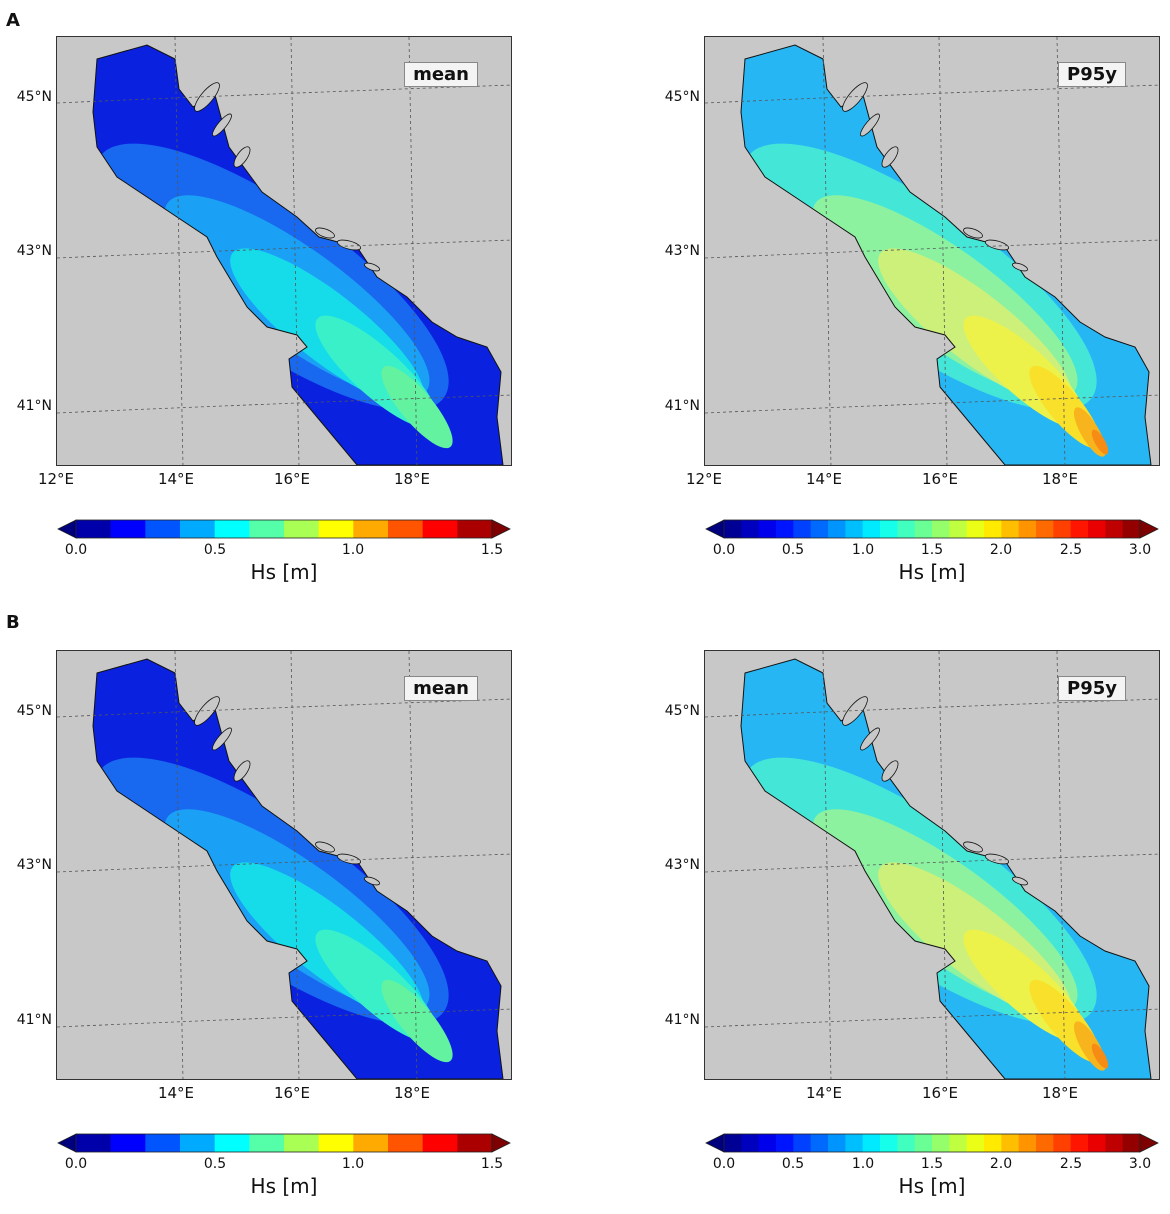 The image size is (1170, 1214). Describe the element at coordinates (724, 550) in the screenshot. I see `colorbar-tick: 0.0` at that location.